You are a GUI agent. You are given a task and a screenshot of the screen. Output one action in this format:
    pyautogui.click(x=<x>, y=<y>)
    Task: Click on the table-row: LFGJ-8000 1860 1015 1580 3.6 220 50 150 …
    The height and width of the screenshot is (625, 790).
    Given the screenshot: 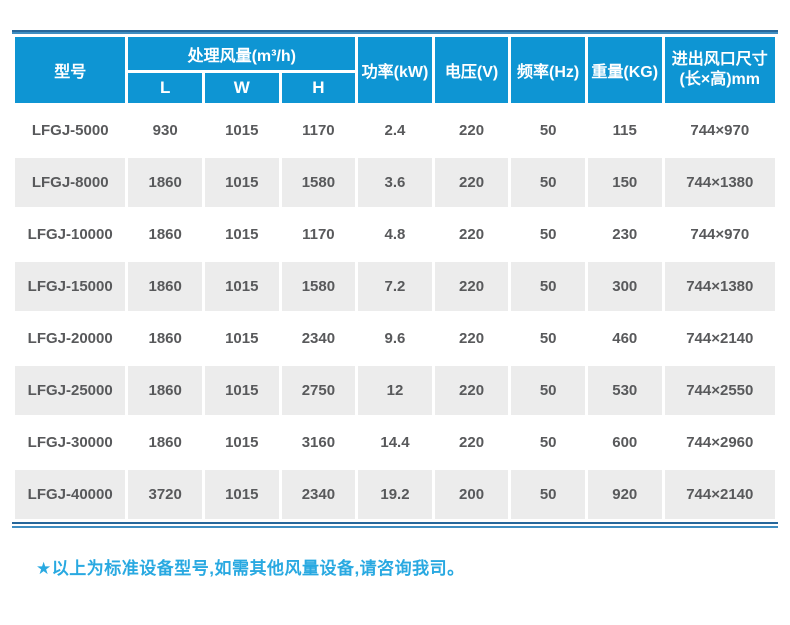 What is the action you would take?
    pyautogui.click(x=395, y=182)
    